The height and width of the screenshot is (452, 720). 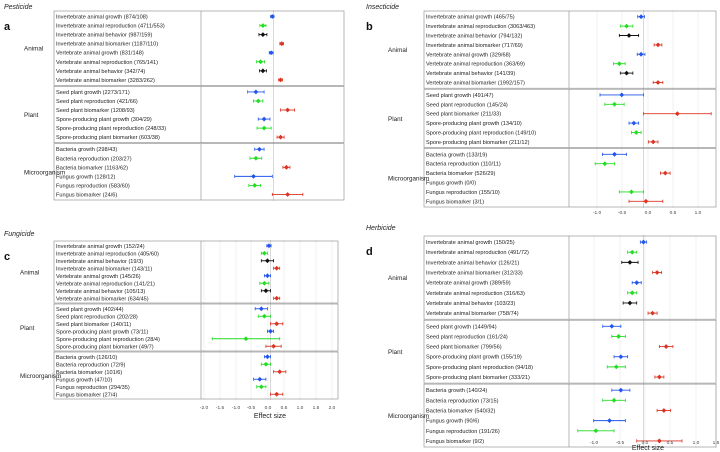 I want to click on panel-title: Pesticide, so click(x=18, y=7).